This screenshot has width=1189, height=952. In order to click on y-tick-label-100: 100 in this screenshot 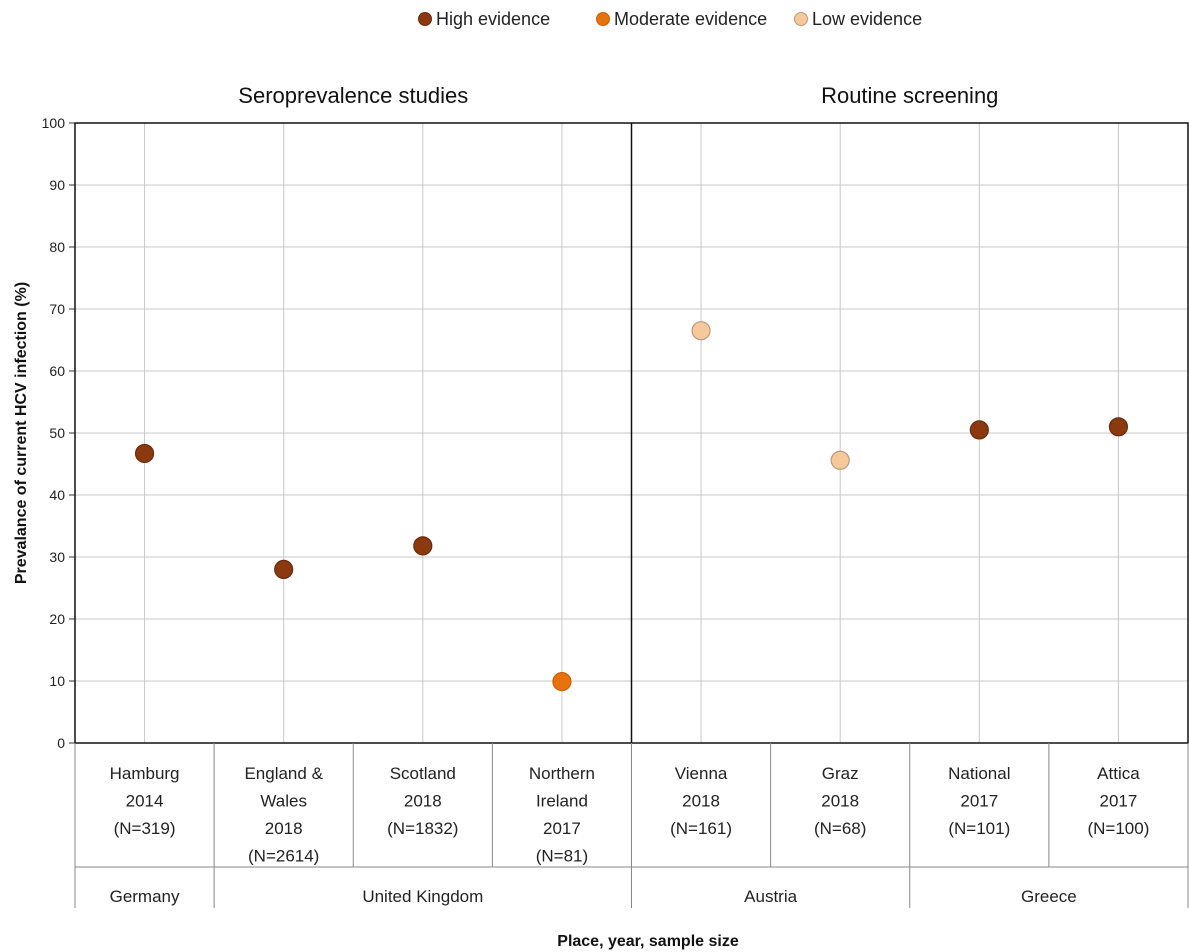, I will do `click(54, 123)`.